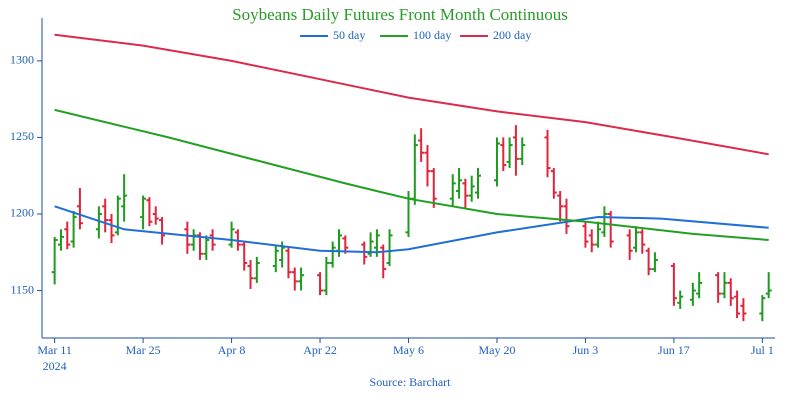 The image size is (800, 400). Describe the element at coordinates (432, 35) in the screenshot. I see `legend-label: 100 day` at that location.